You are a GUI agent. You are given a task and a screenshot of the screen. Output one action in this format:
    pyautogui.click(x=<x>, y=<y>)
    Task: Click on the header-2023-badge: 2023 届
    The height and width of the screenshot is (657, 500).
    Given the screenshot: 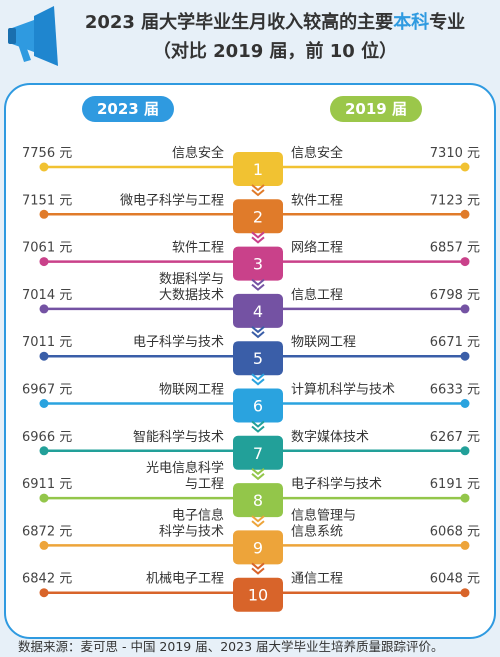 What is the action you would take?
    pyautogui.click(x=128, y=109)
    